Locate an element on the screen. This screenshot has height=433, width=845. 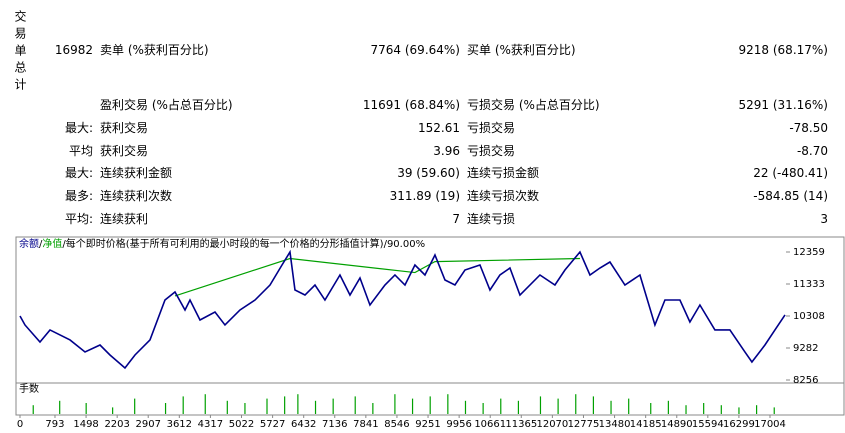
caption-part: 90.00% is located at coordinates (406, 244).